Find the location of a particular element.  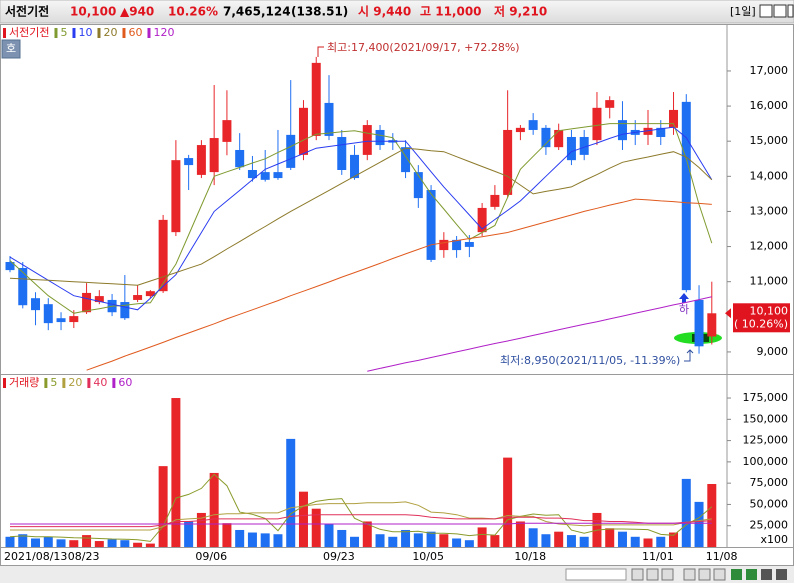

current-change-label: ( 10.26%) is located at coordinates (761, 323).